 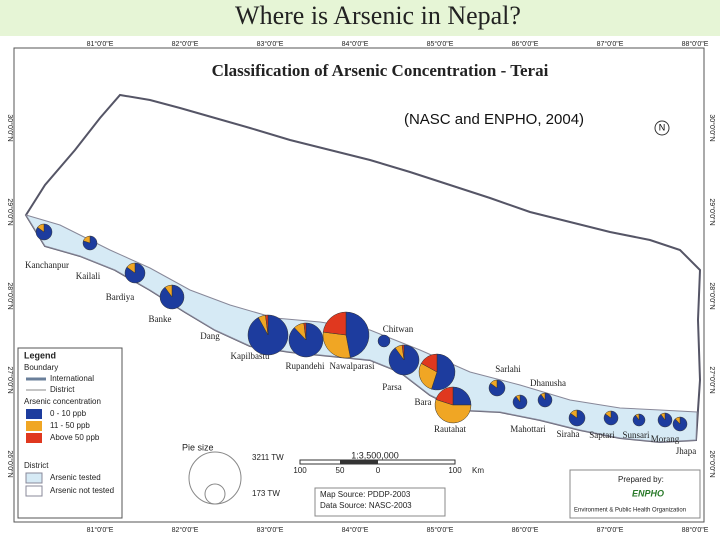 I want to click on legend-text: 11 - 50 ppb, so click(x=70, y=425).